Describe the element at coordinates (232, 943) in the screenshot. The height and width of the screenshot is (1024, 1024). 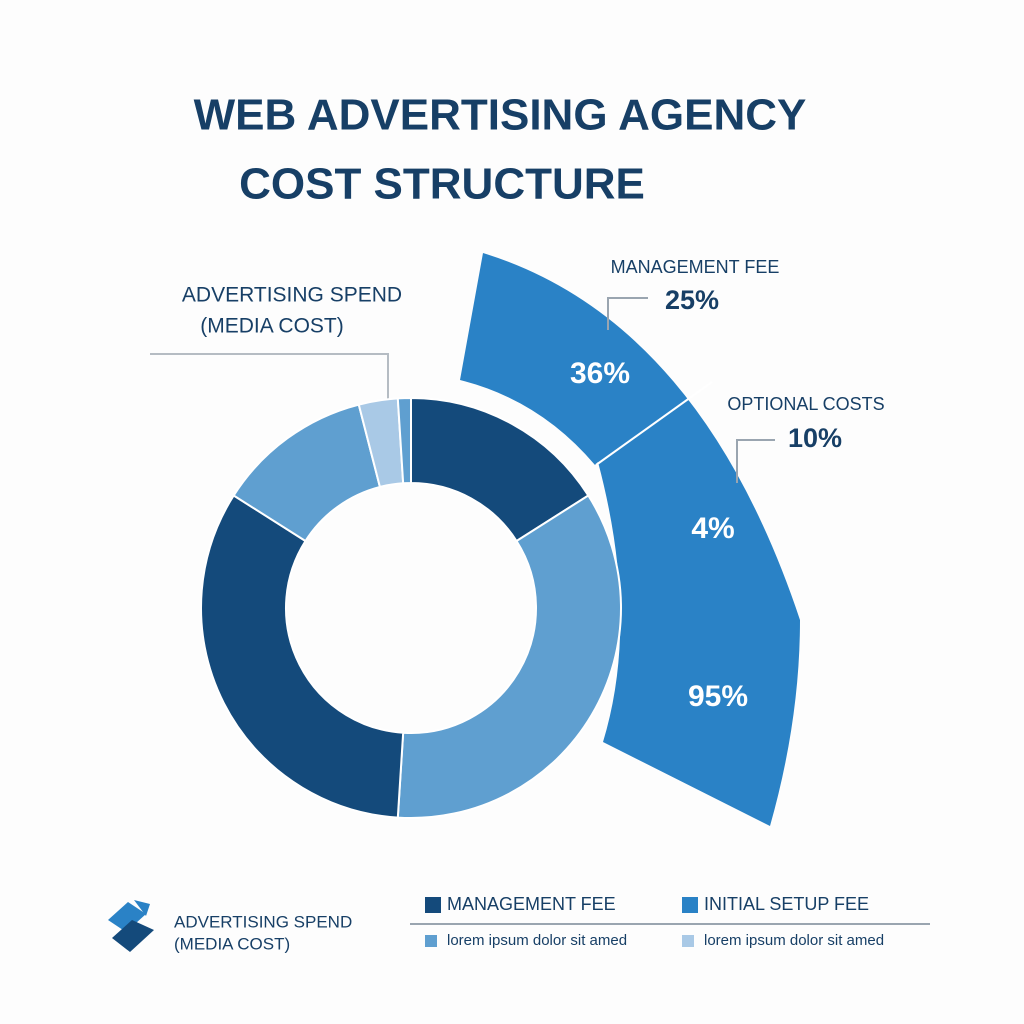
I see `footer-text: (MEDIA COST)` at that location.